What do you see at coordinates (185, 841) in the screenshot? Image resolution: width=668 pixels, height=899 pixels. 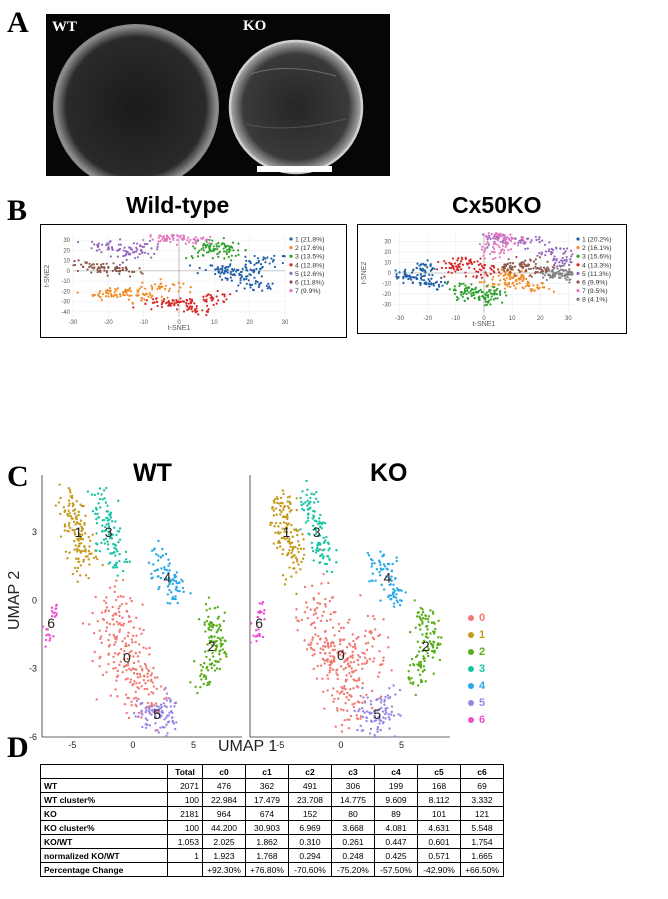 I see `table-cell: 1.053` at bounding box center [185, 841].